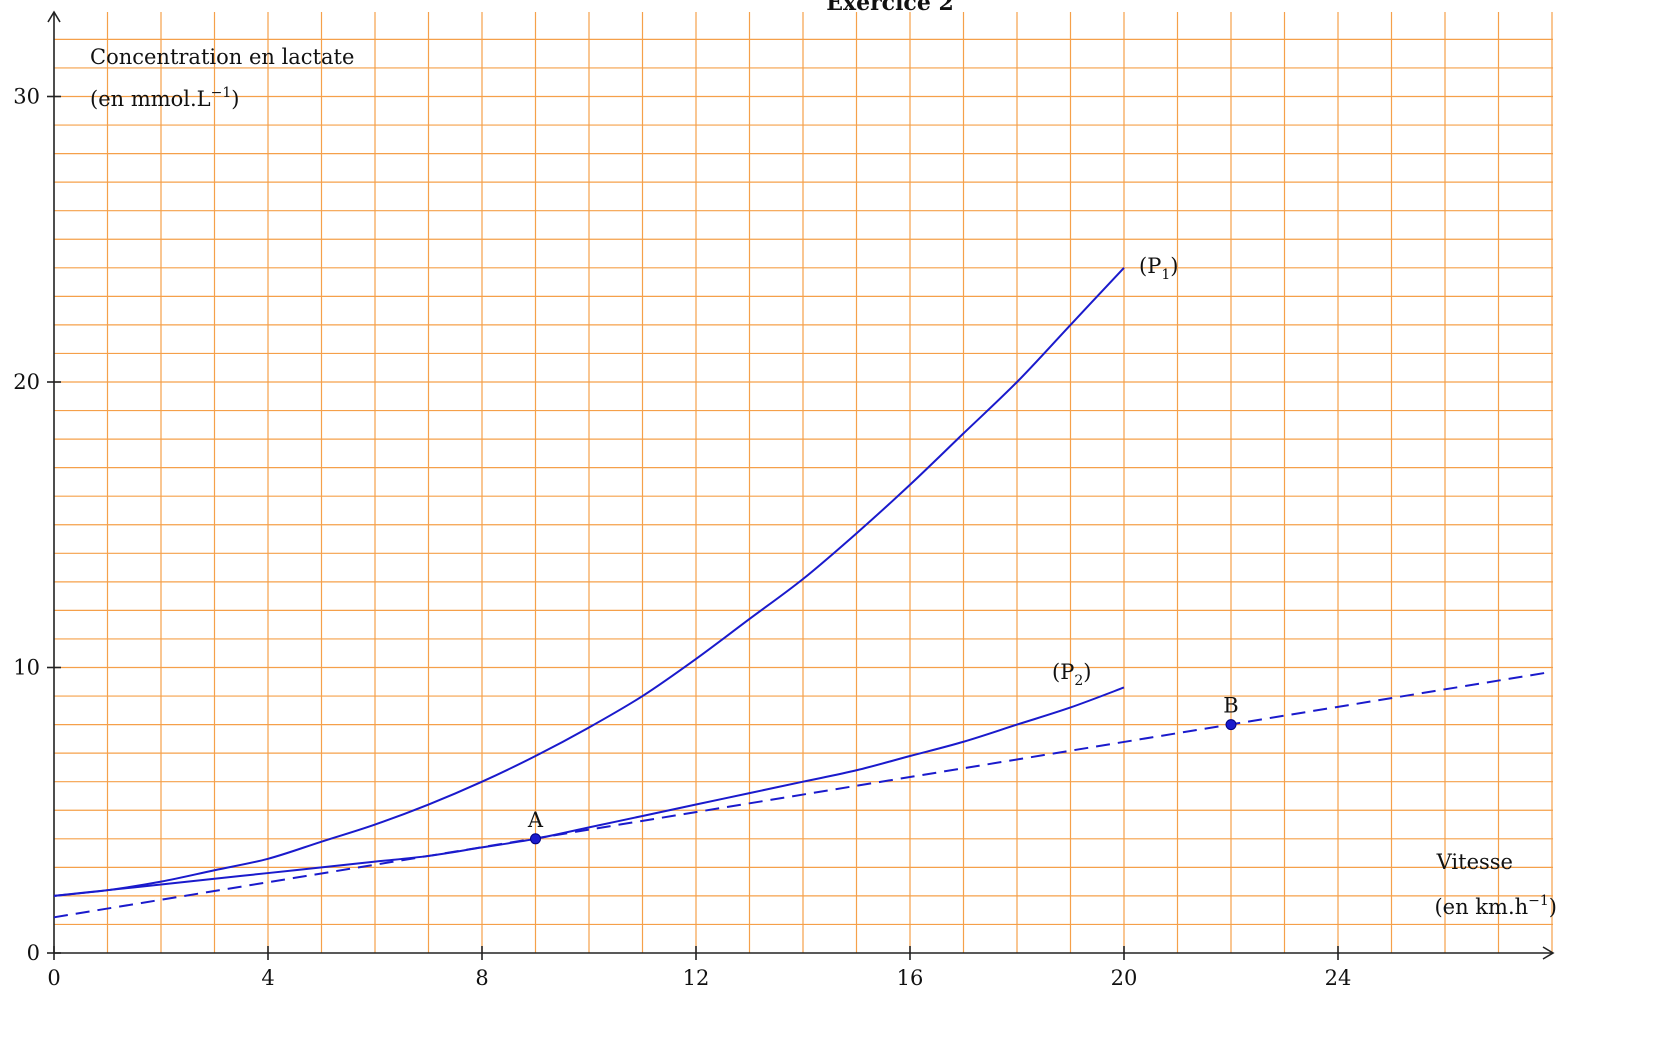 The height and width of the screenshot is (1062, 1659). Describe the element at coordinates (1174, 266) in the screenshot. I see `series-label-p1-close: )` at that location.